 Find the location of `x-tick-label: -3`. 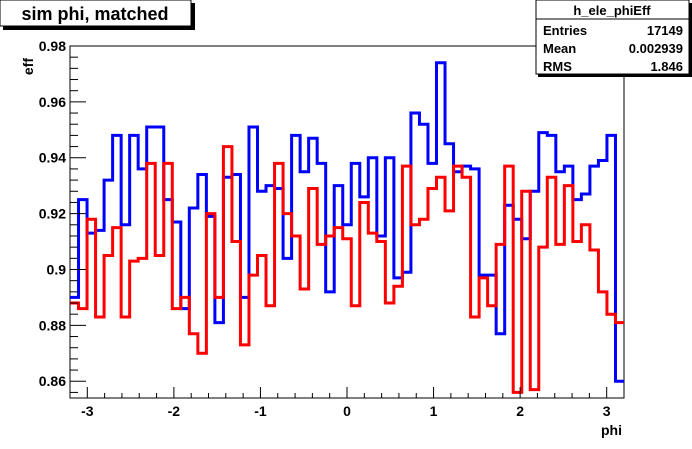

x-tick-label: -3 is located at coordinates (87, 411).